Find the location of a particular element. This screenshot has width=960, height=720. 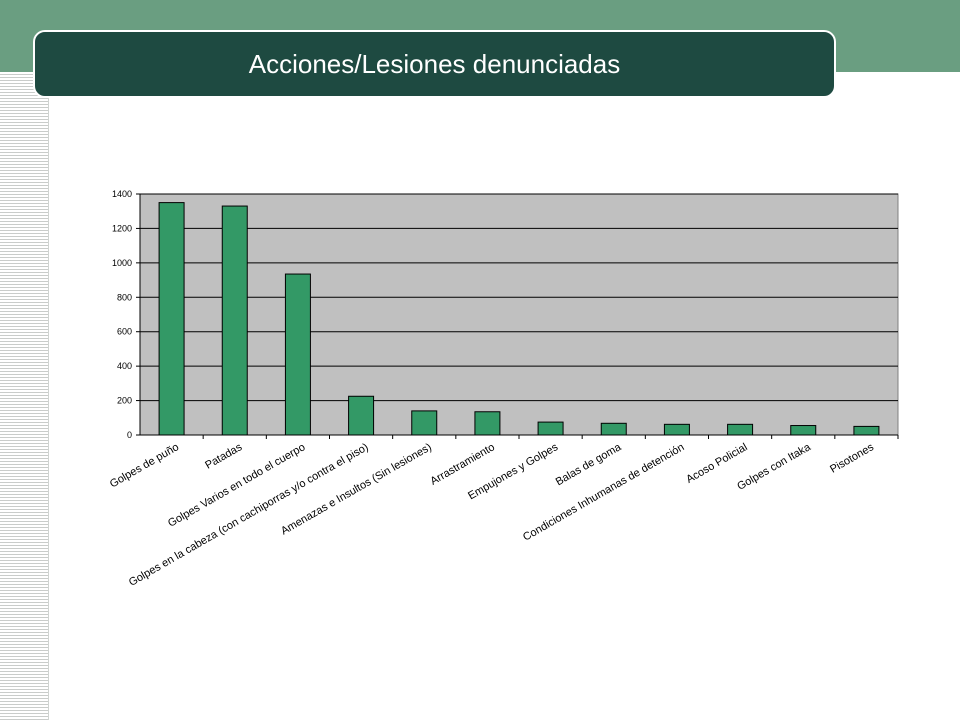

x-tick-label: Pisotones is located at coordinates (852, 458).